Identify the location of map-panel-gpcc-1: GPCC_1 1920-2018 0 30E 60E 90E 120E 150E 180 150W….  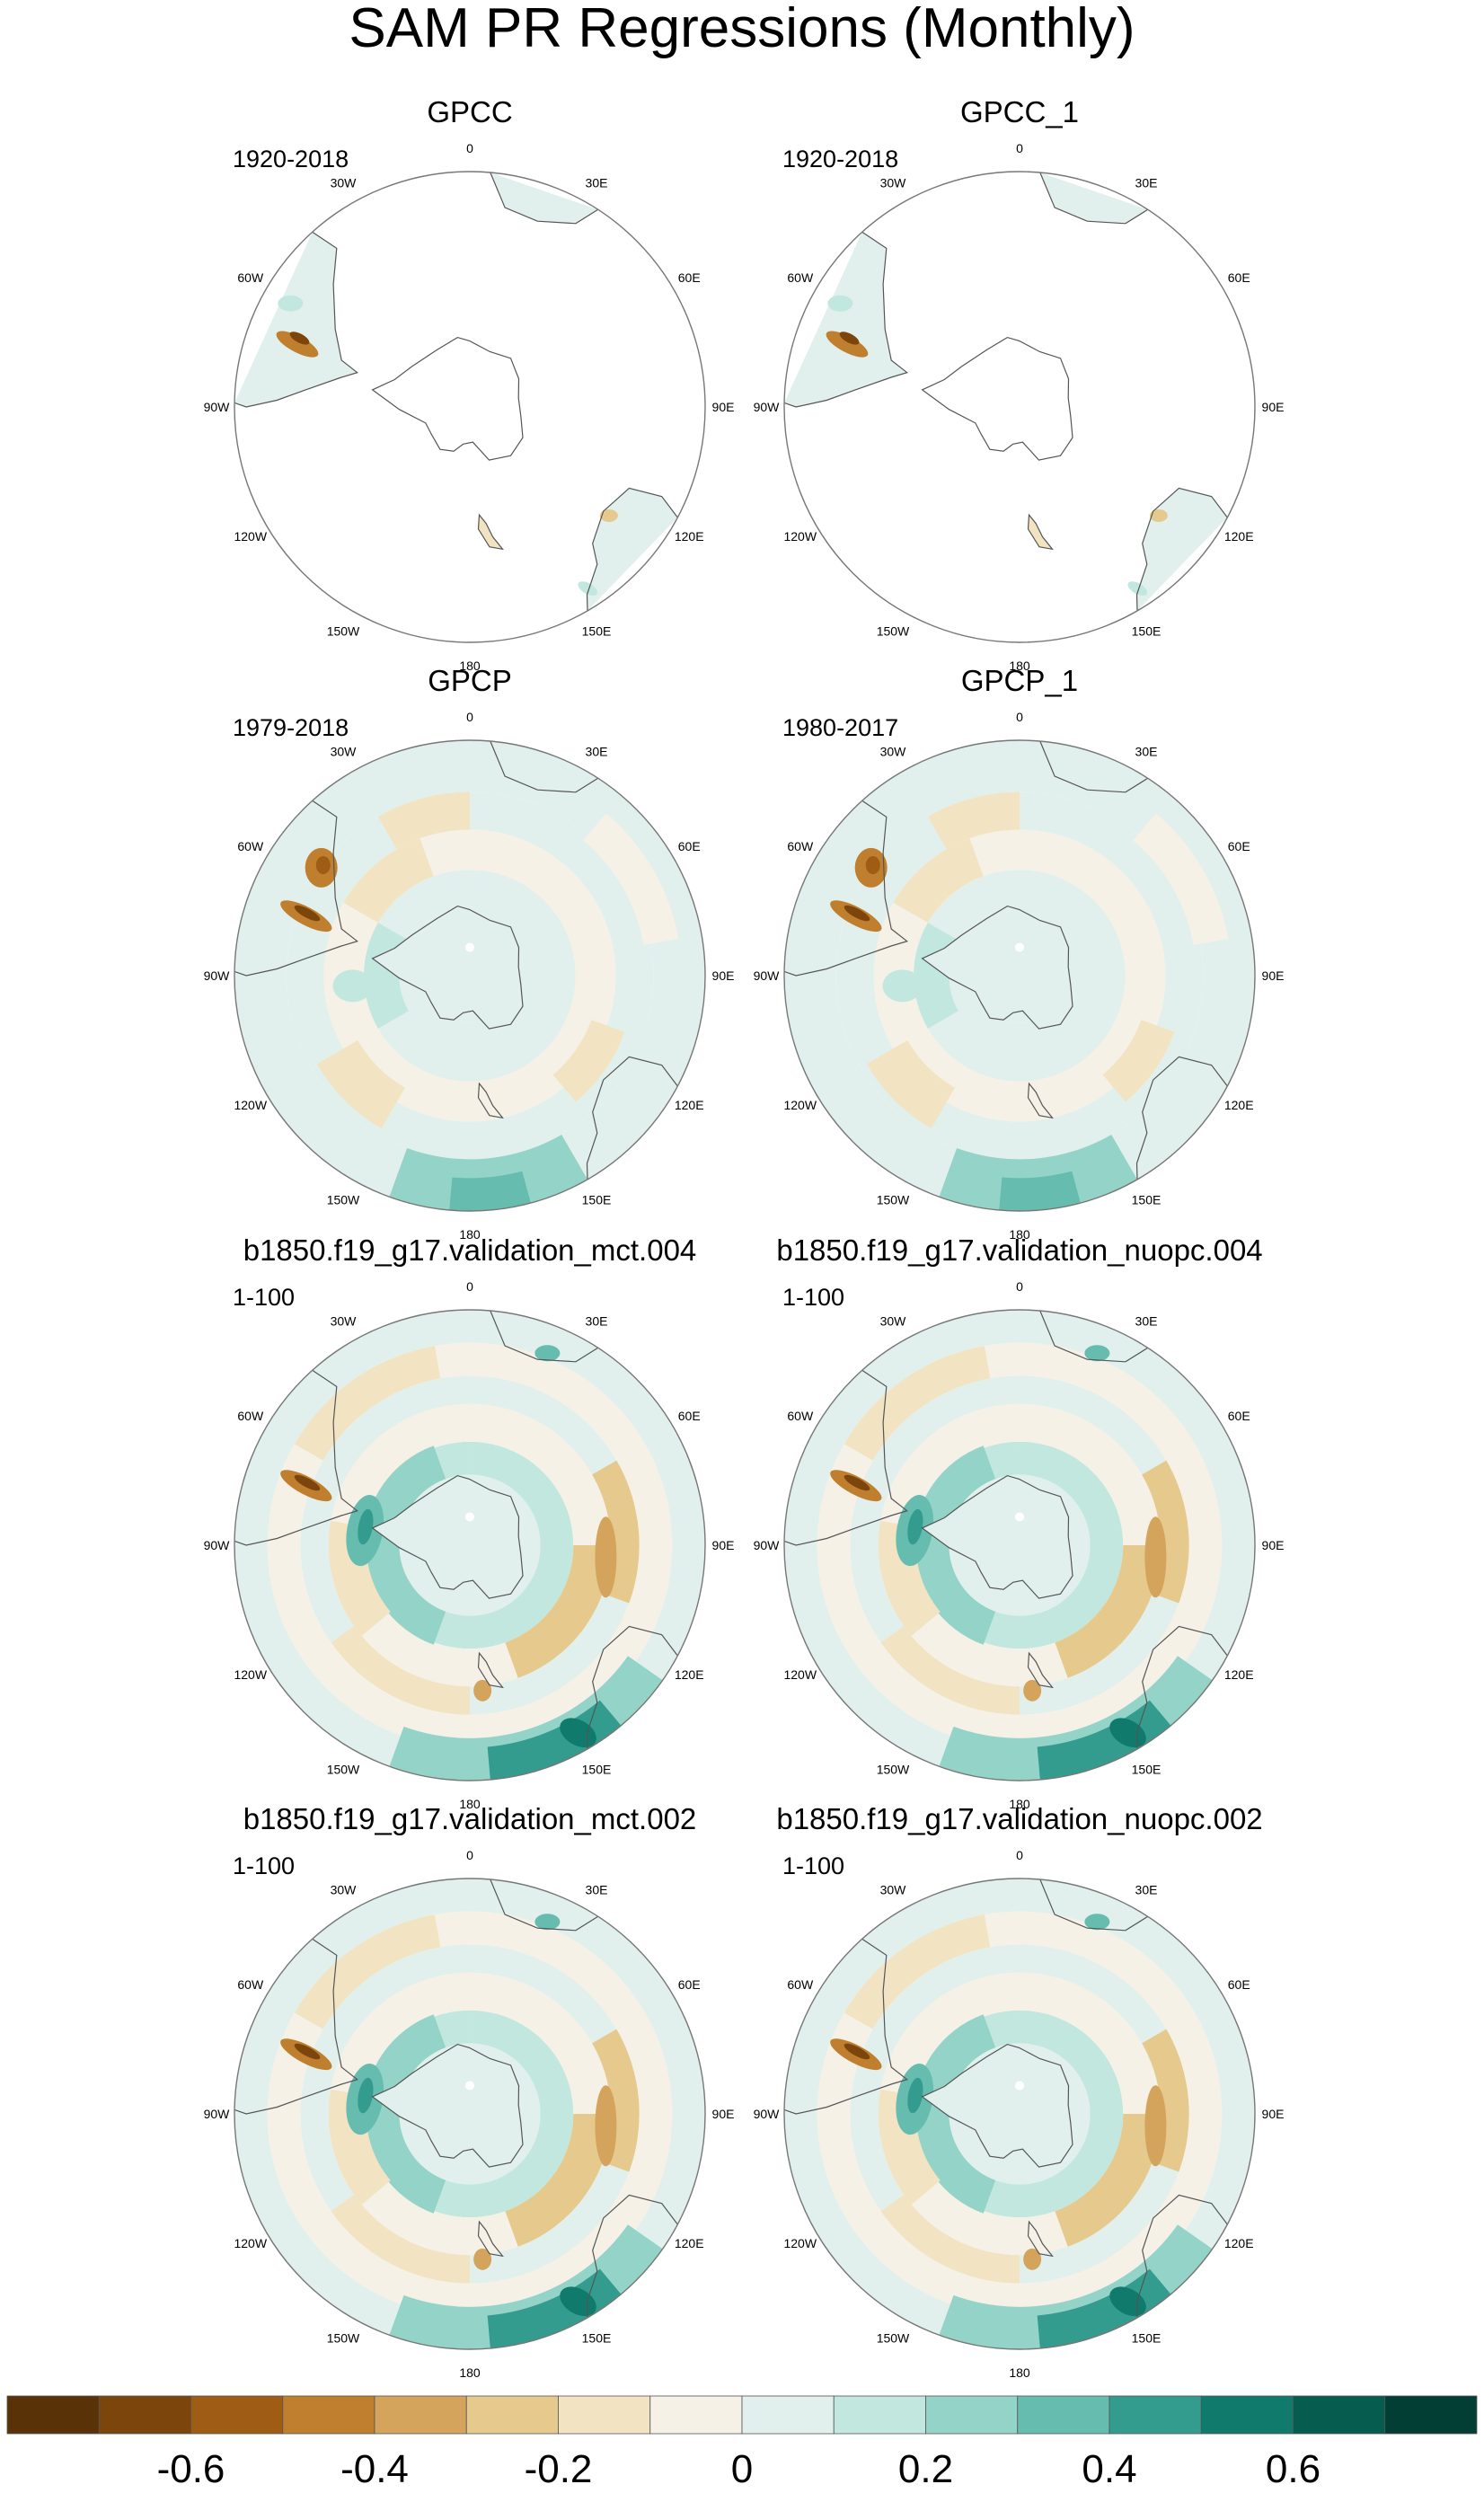
(1019, 384).